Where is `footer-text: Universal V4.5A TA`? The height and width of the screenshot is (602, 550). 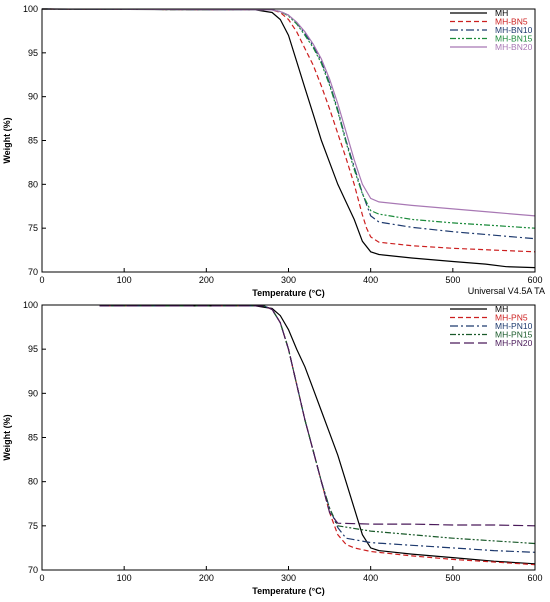
footer-text: Universal V4.5A TA is located at coordinates (506, 291).